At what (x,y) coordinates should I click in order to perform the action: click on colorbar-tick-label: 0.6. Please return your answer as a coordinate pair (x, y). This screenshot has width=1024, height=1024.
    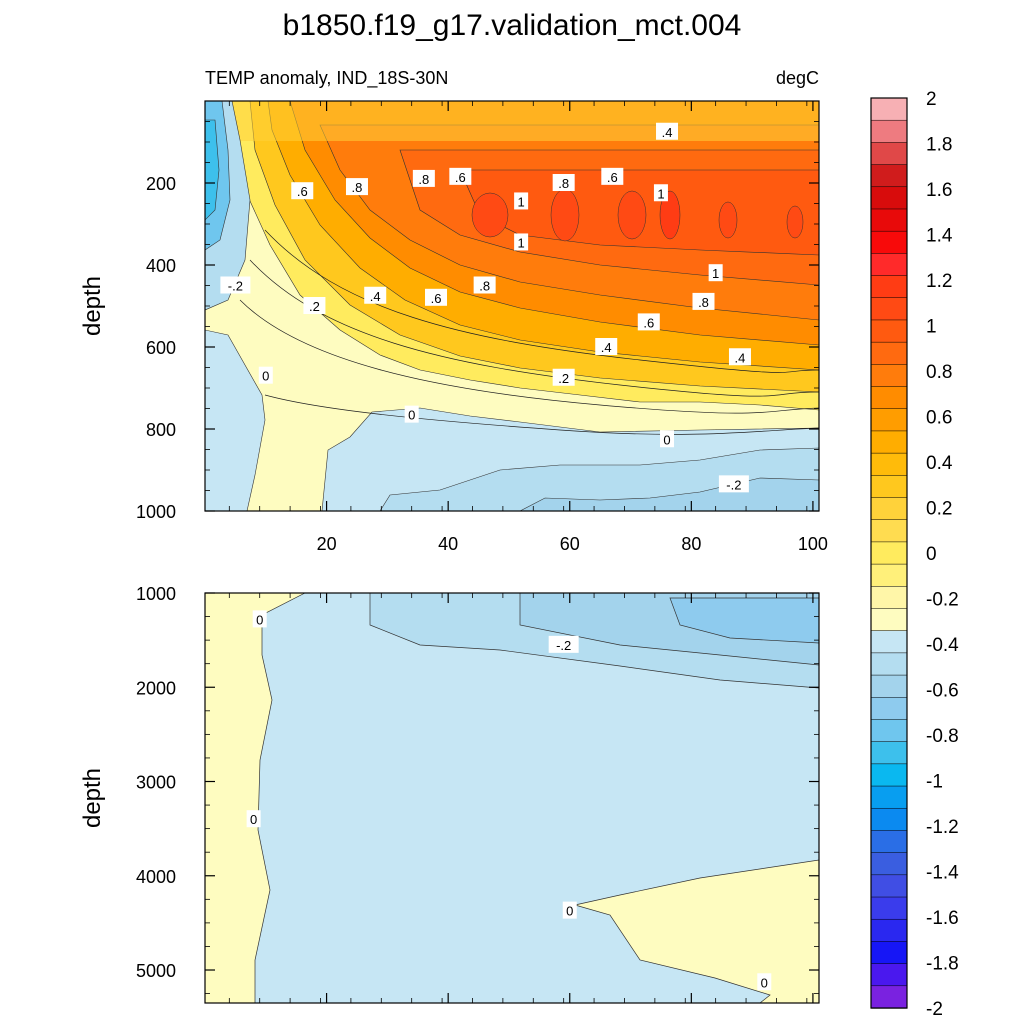
    Looking at the image, I should click on (939, 418).